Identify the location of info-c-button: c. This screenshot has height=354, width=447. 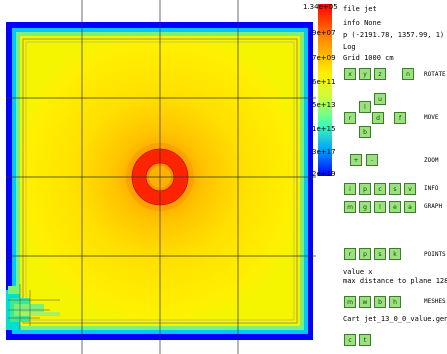
(380, 189).